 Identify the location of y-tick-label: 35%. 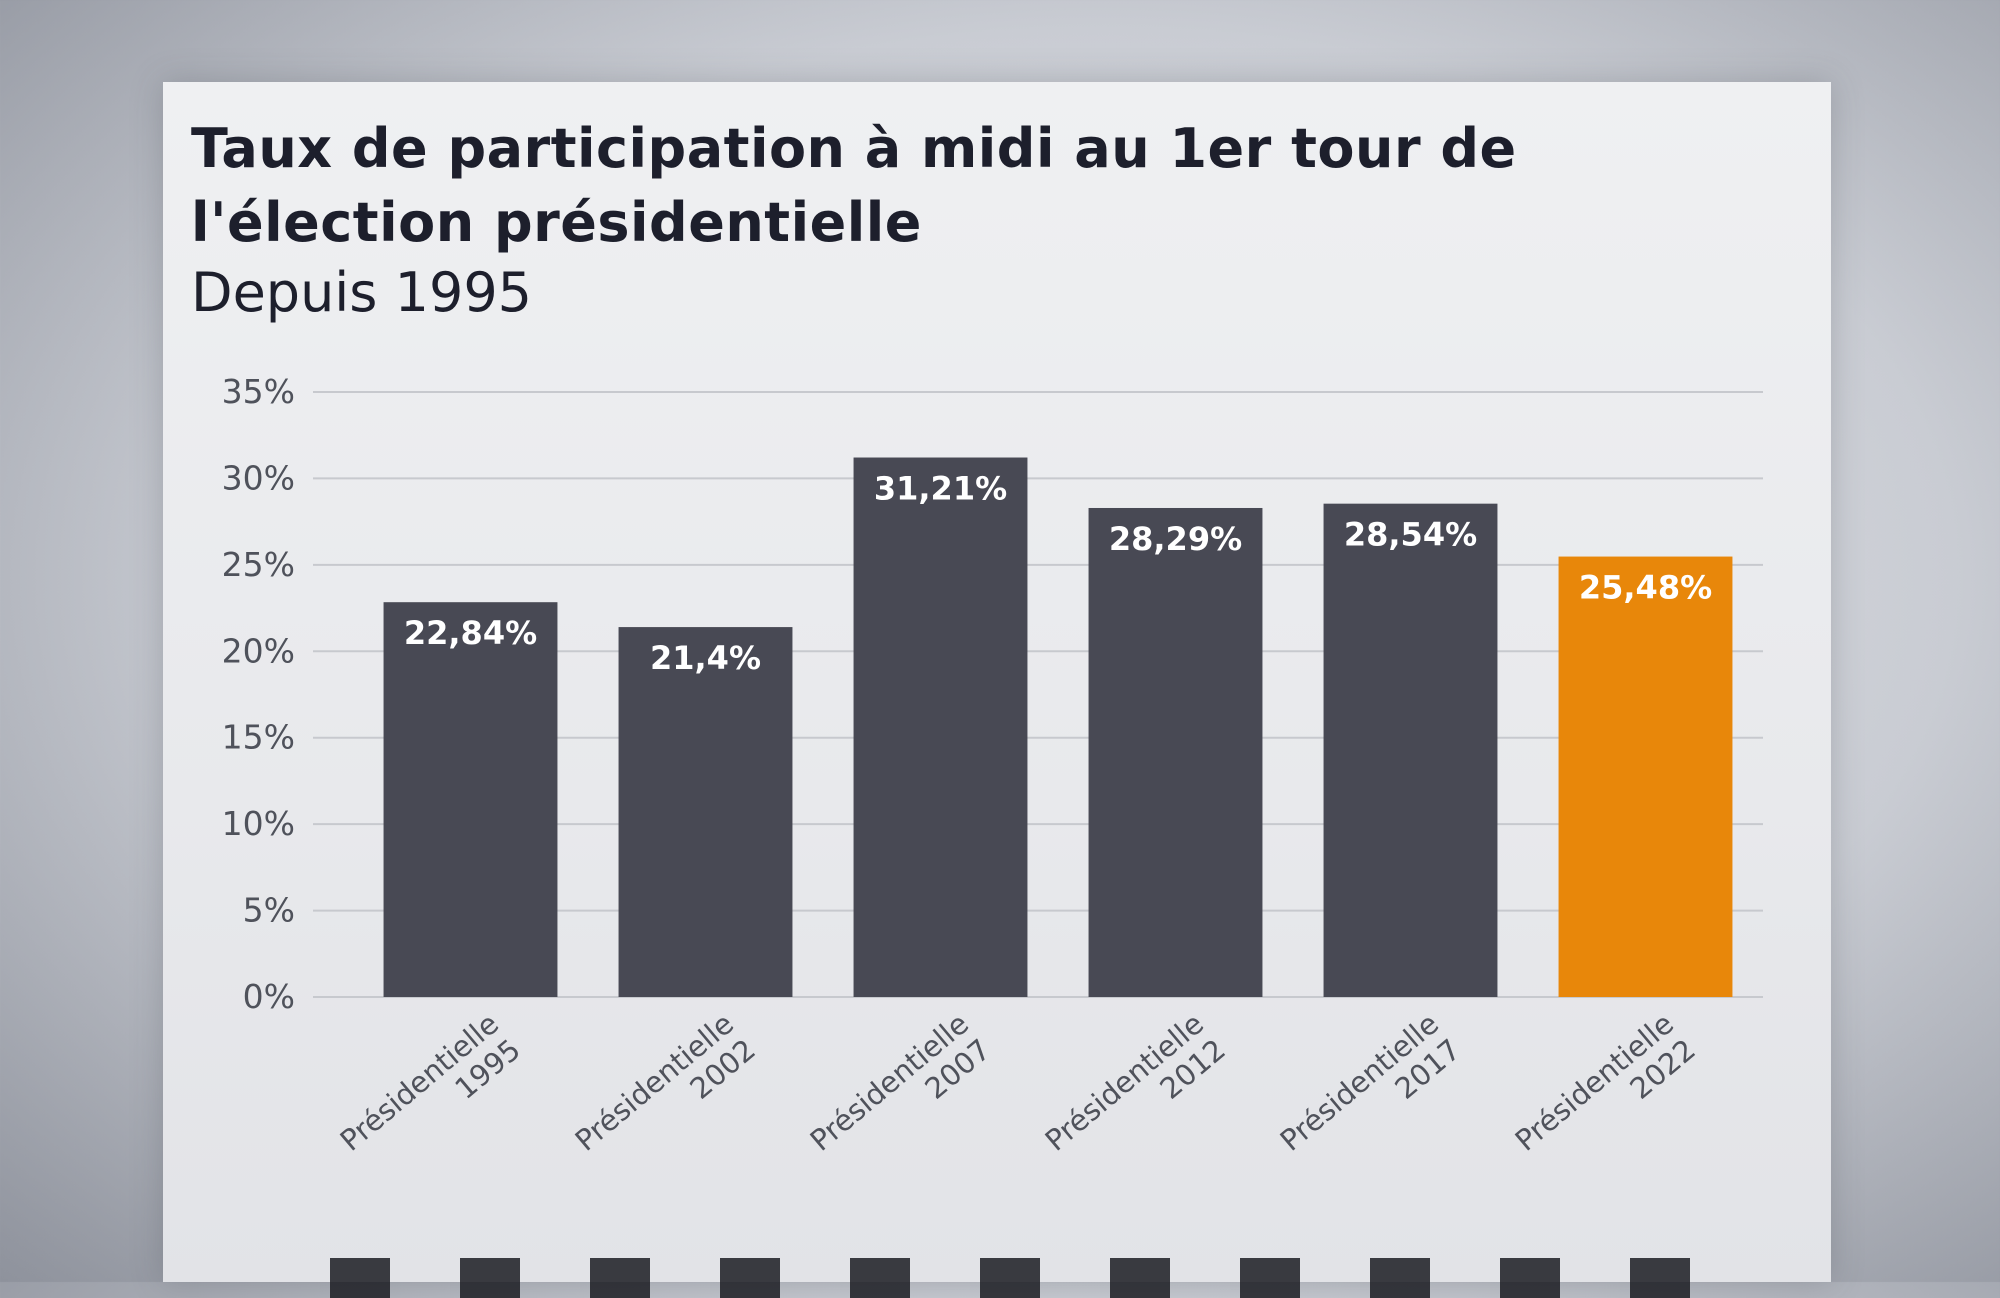
(258, 391).